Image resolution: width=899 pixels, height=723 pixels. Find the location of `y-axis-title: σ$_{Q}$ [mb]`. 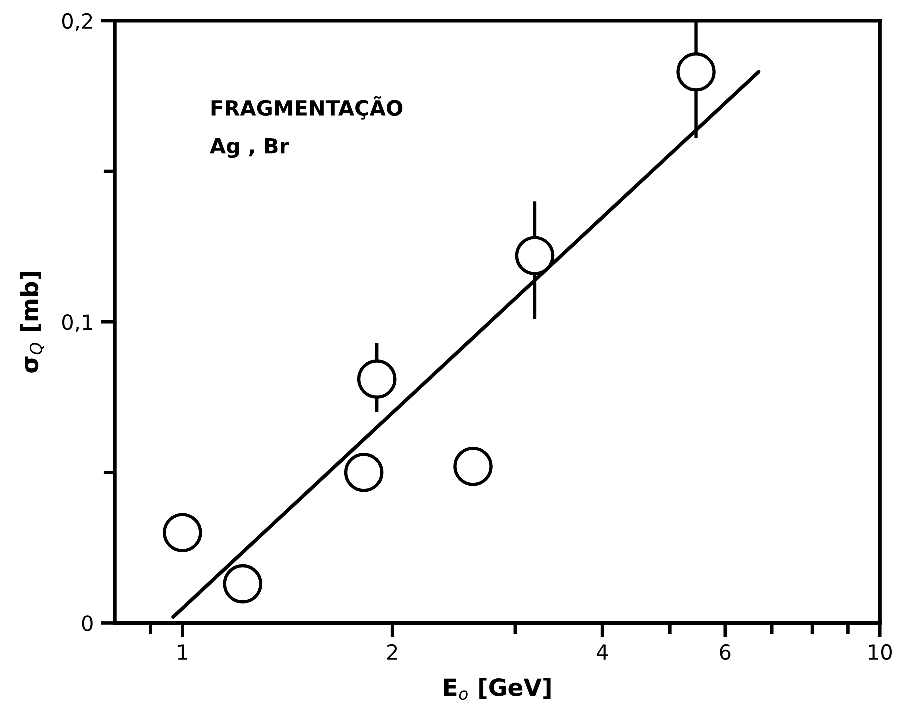

y-axis-title: σ$_{Q}$ [mb] is located at coordinates (32, 322).